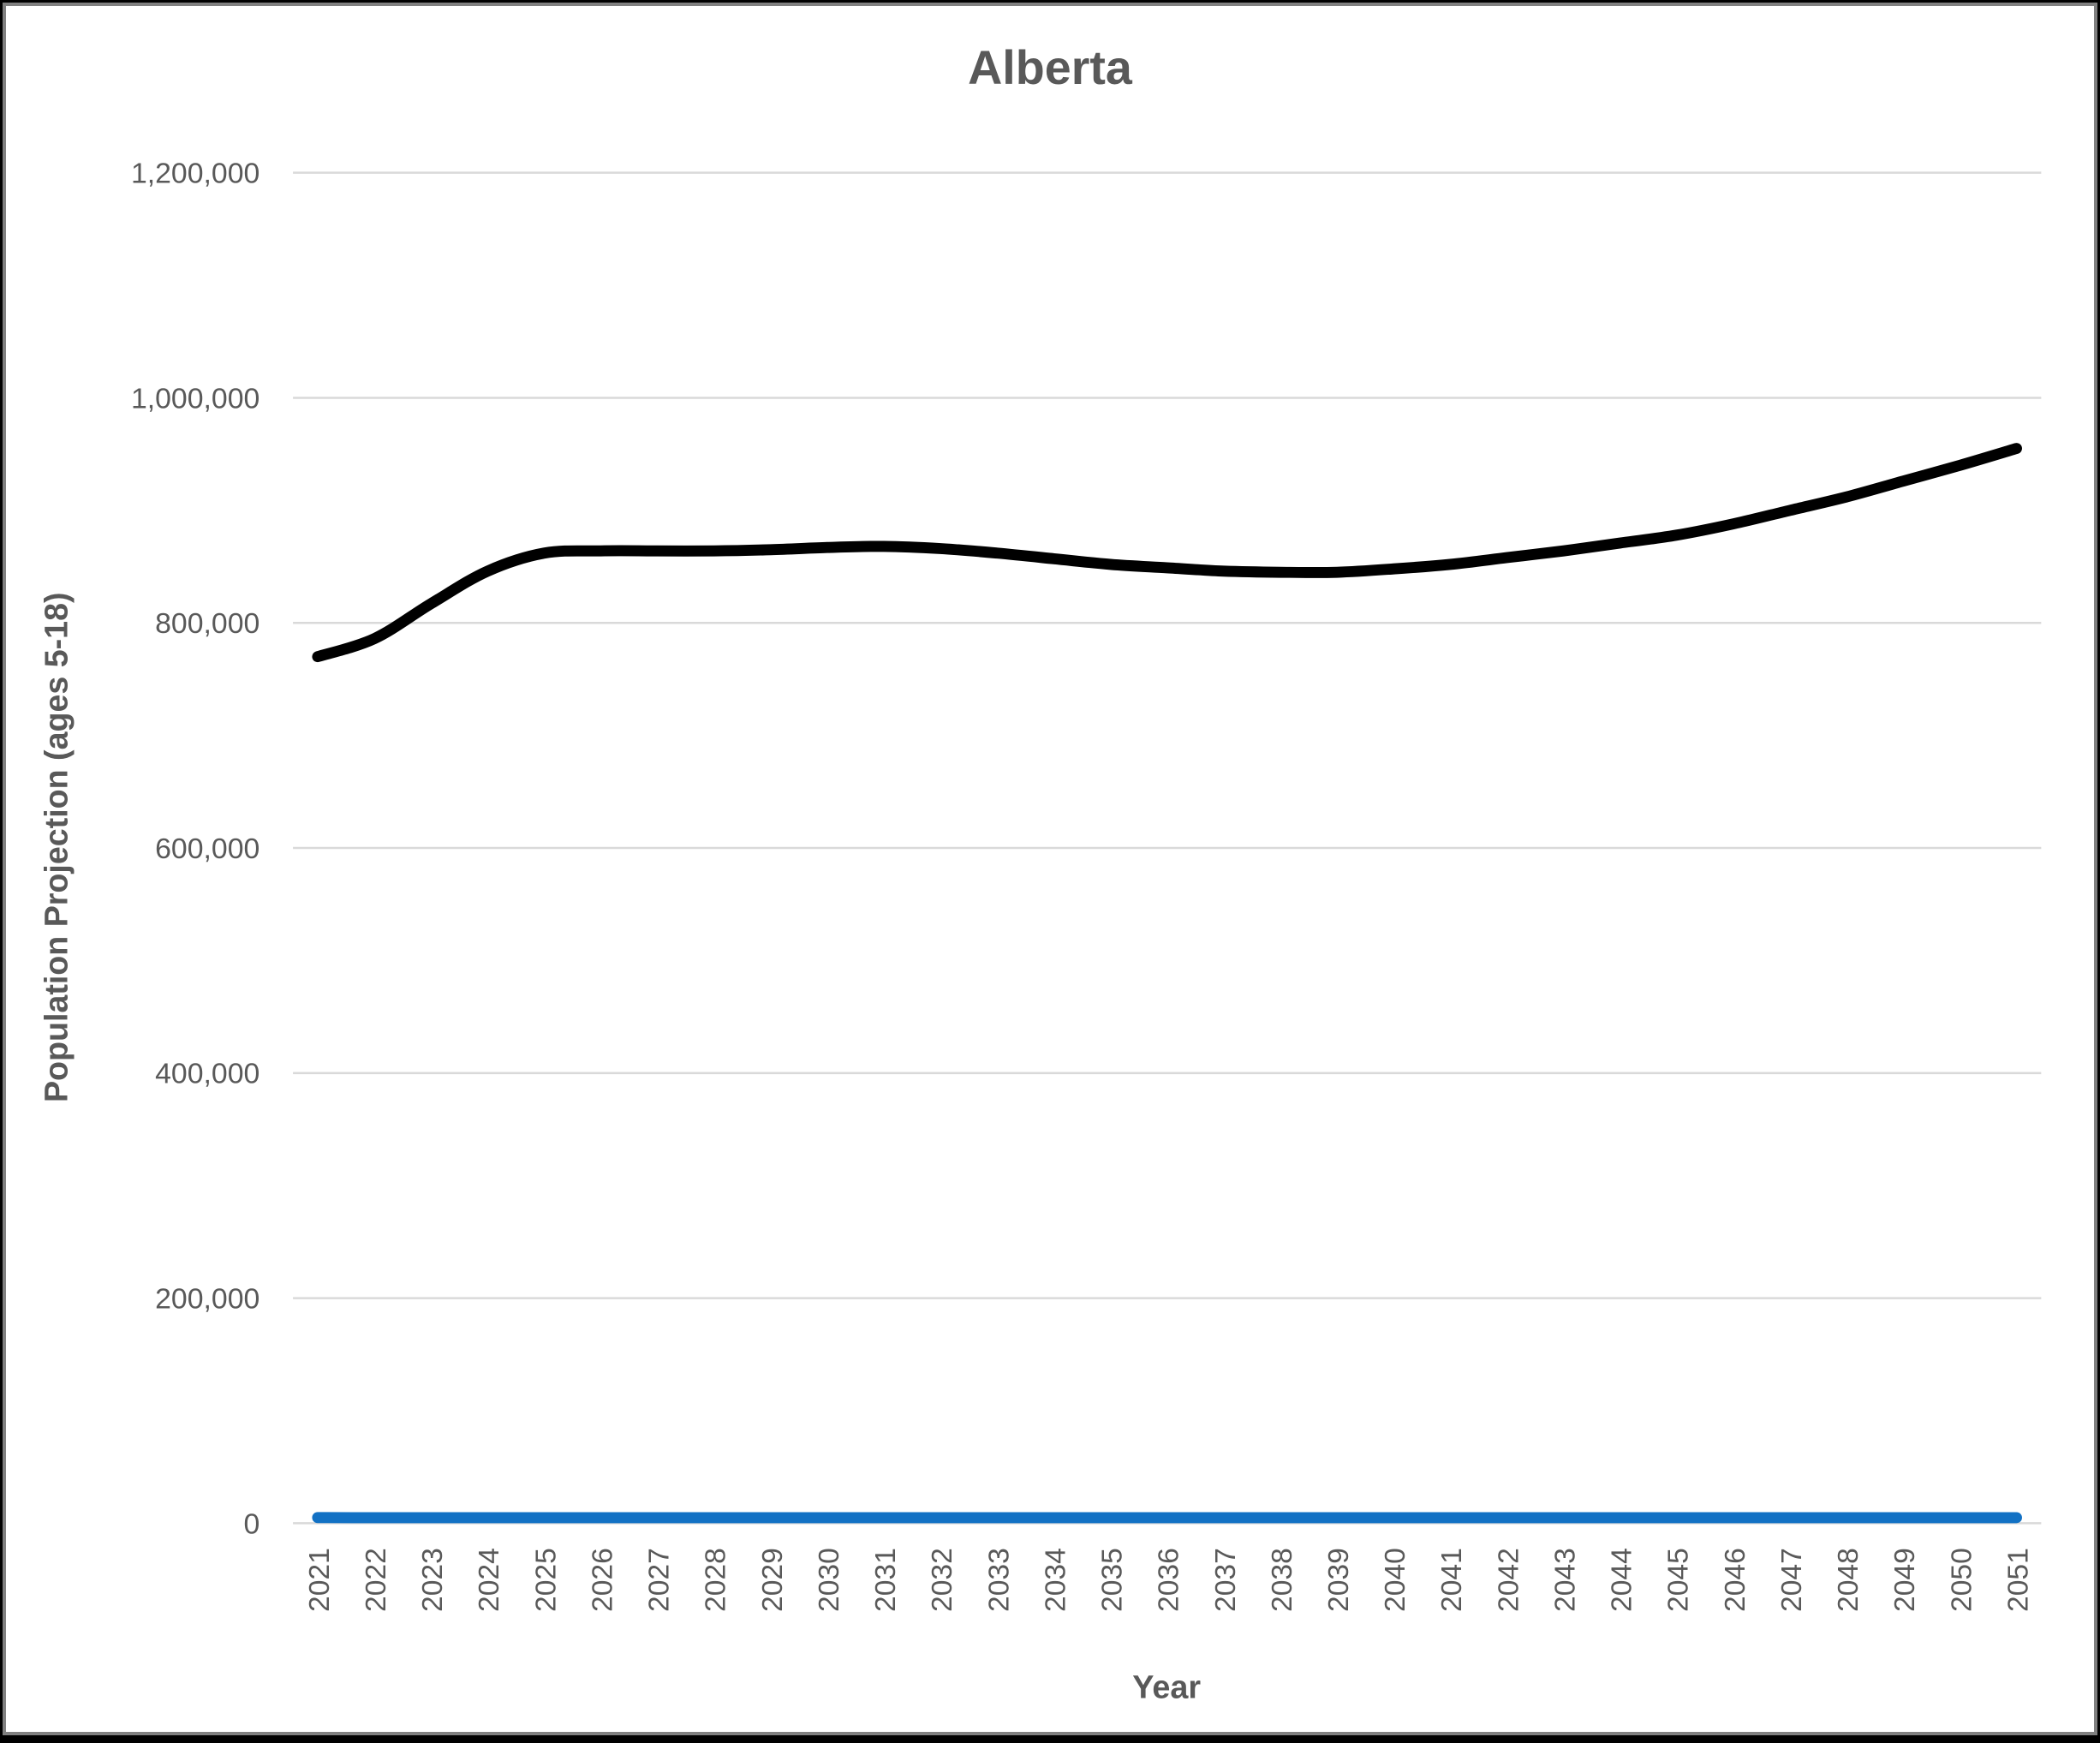 This screenshot has height=1743, width=2100. I want to click on x-tick-label: 2049, so click(1904, 1580).